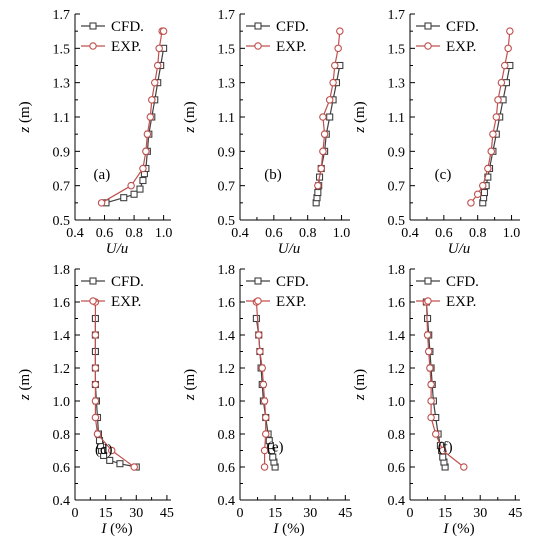 The width and height of the screenshot is (540, 550). What do you see at coordinates (397, 270) in the screenshot?
I see `y-tick-label: 1.8` at bounding box center [397, 270].